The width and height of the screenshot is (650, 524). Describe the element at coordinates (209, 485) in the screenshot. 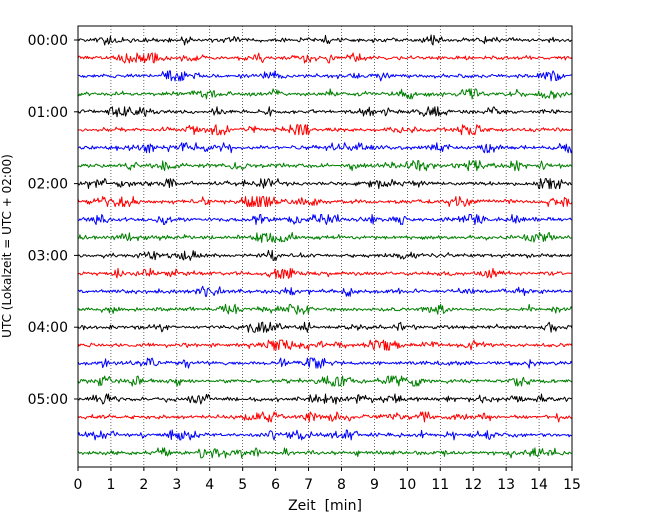

I see `x-tick-label: 4` at that location.